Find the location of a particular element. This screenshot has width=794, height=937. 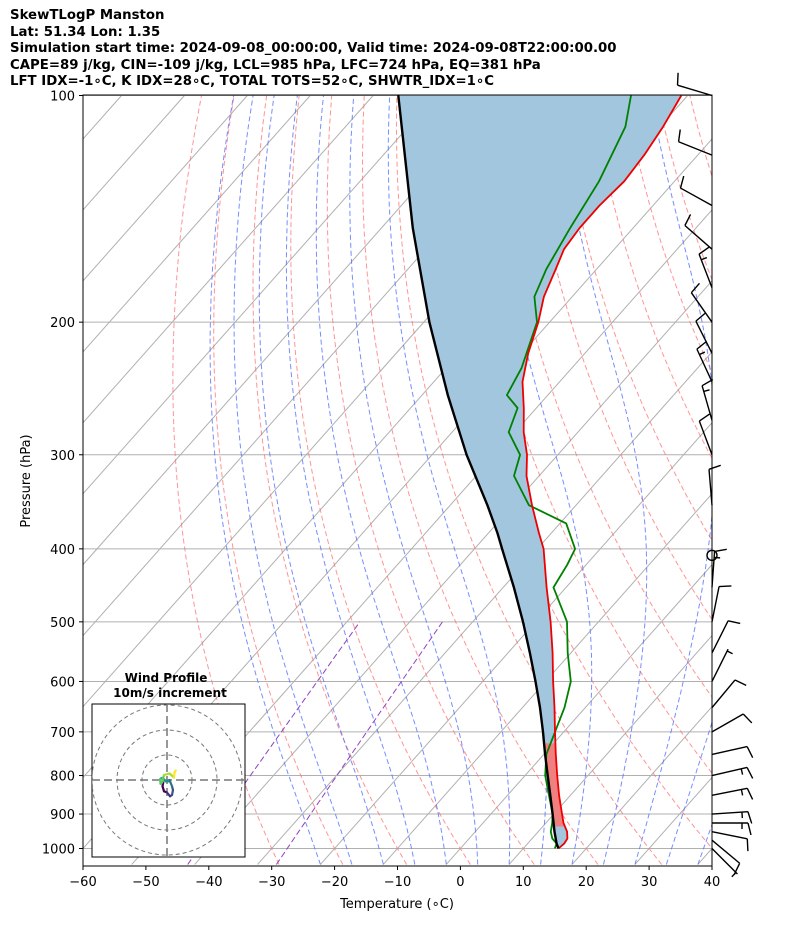

hodograph-plot is located at coordinates (168, 780).